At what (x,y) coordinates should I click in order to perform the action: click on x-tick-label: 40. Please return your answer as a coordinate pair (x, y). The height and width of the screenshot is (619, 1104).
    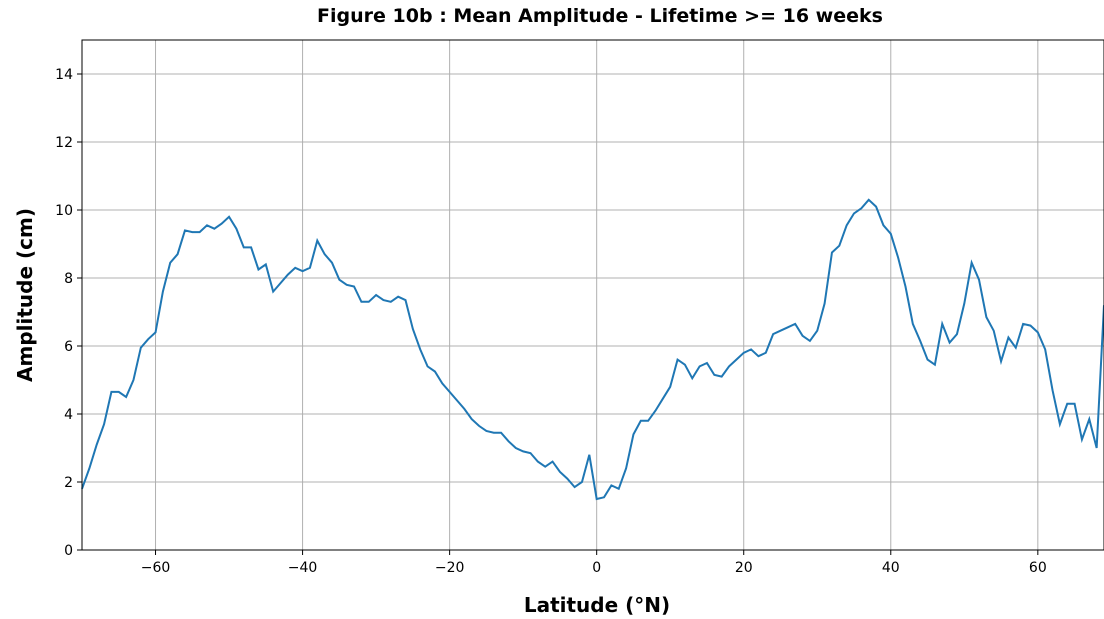
    Looking at the image, I should click on (891, 568).